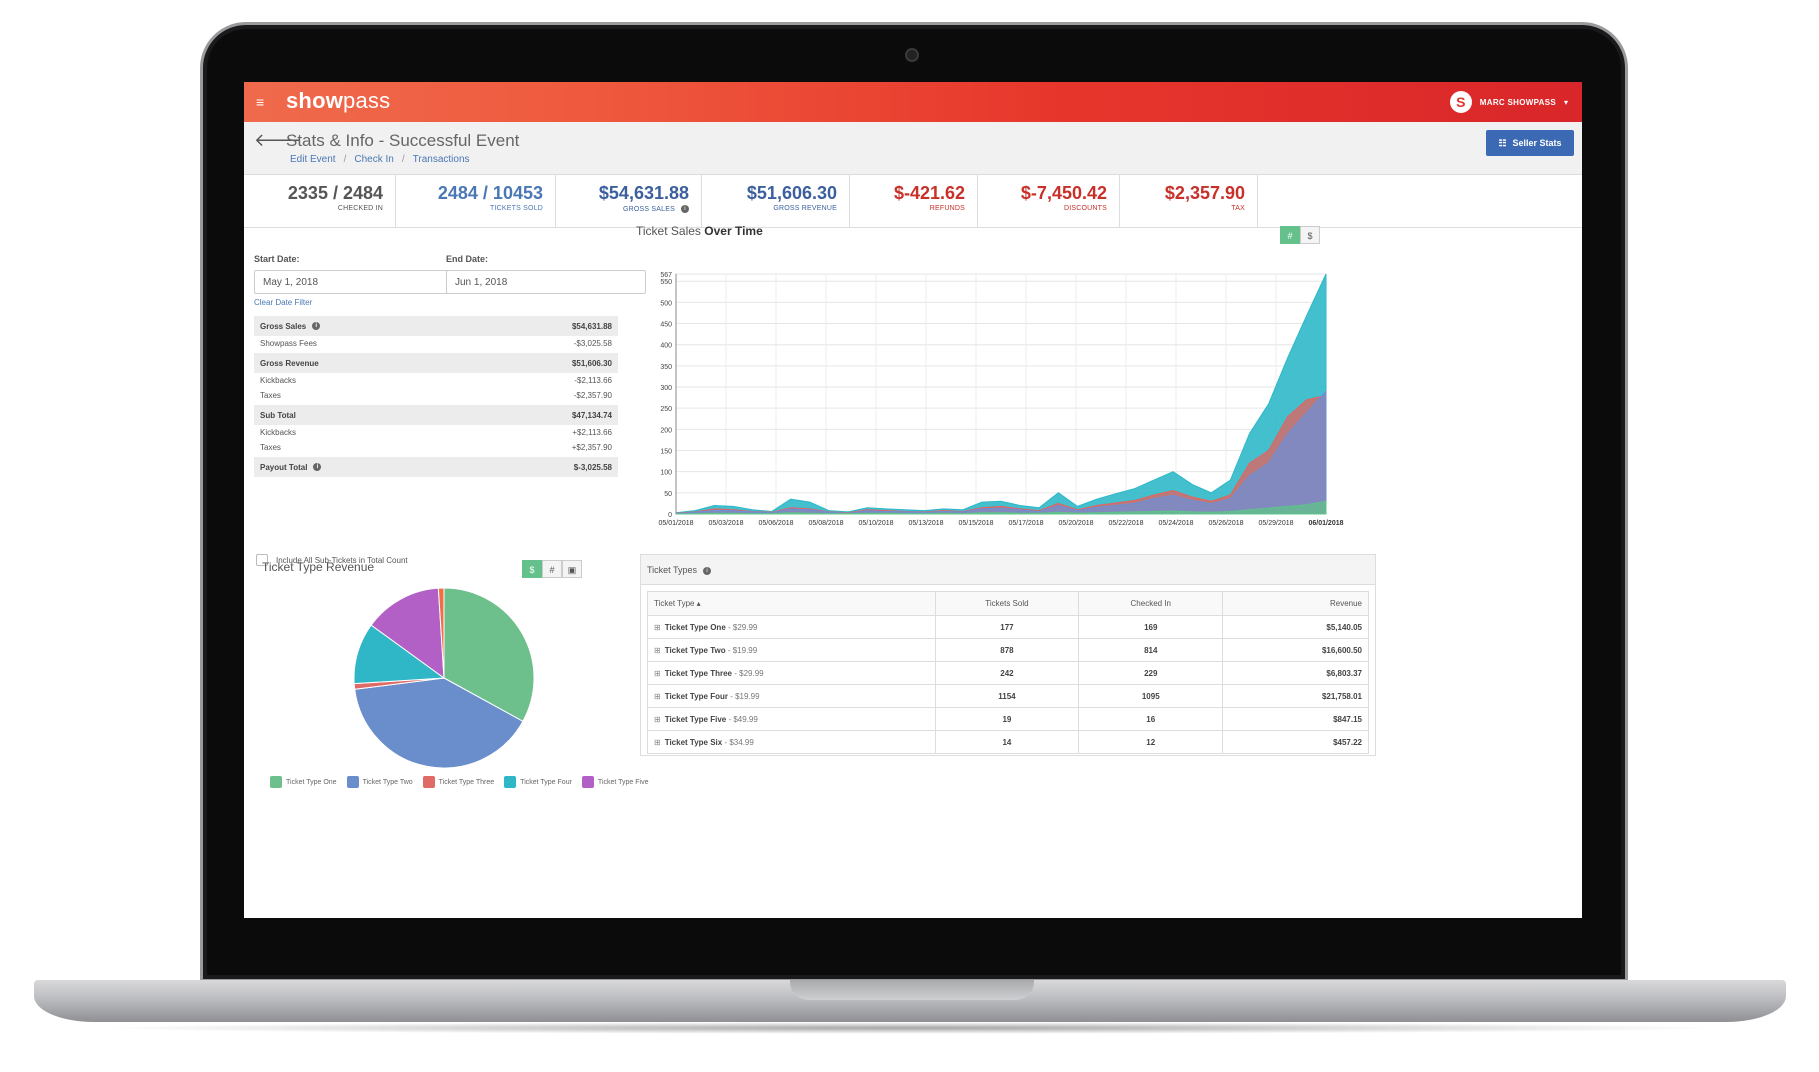 This screenshot has width=1819, height=1072. Describe the element at coordinates (670, 515) in the screenshot. I see `y-tick-label: 0` at that location.